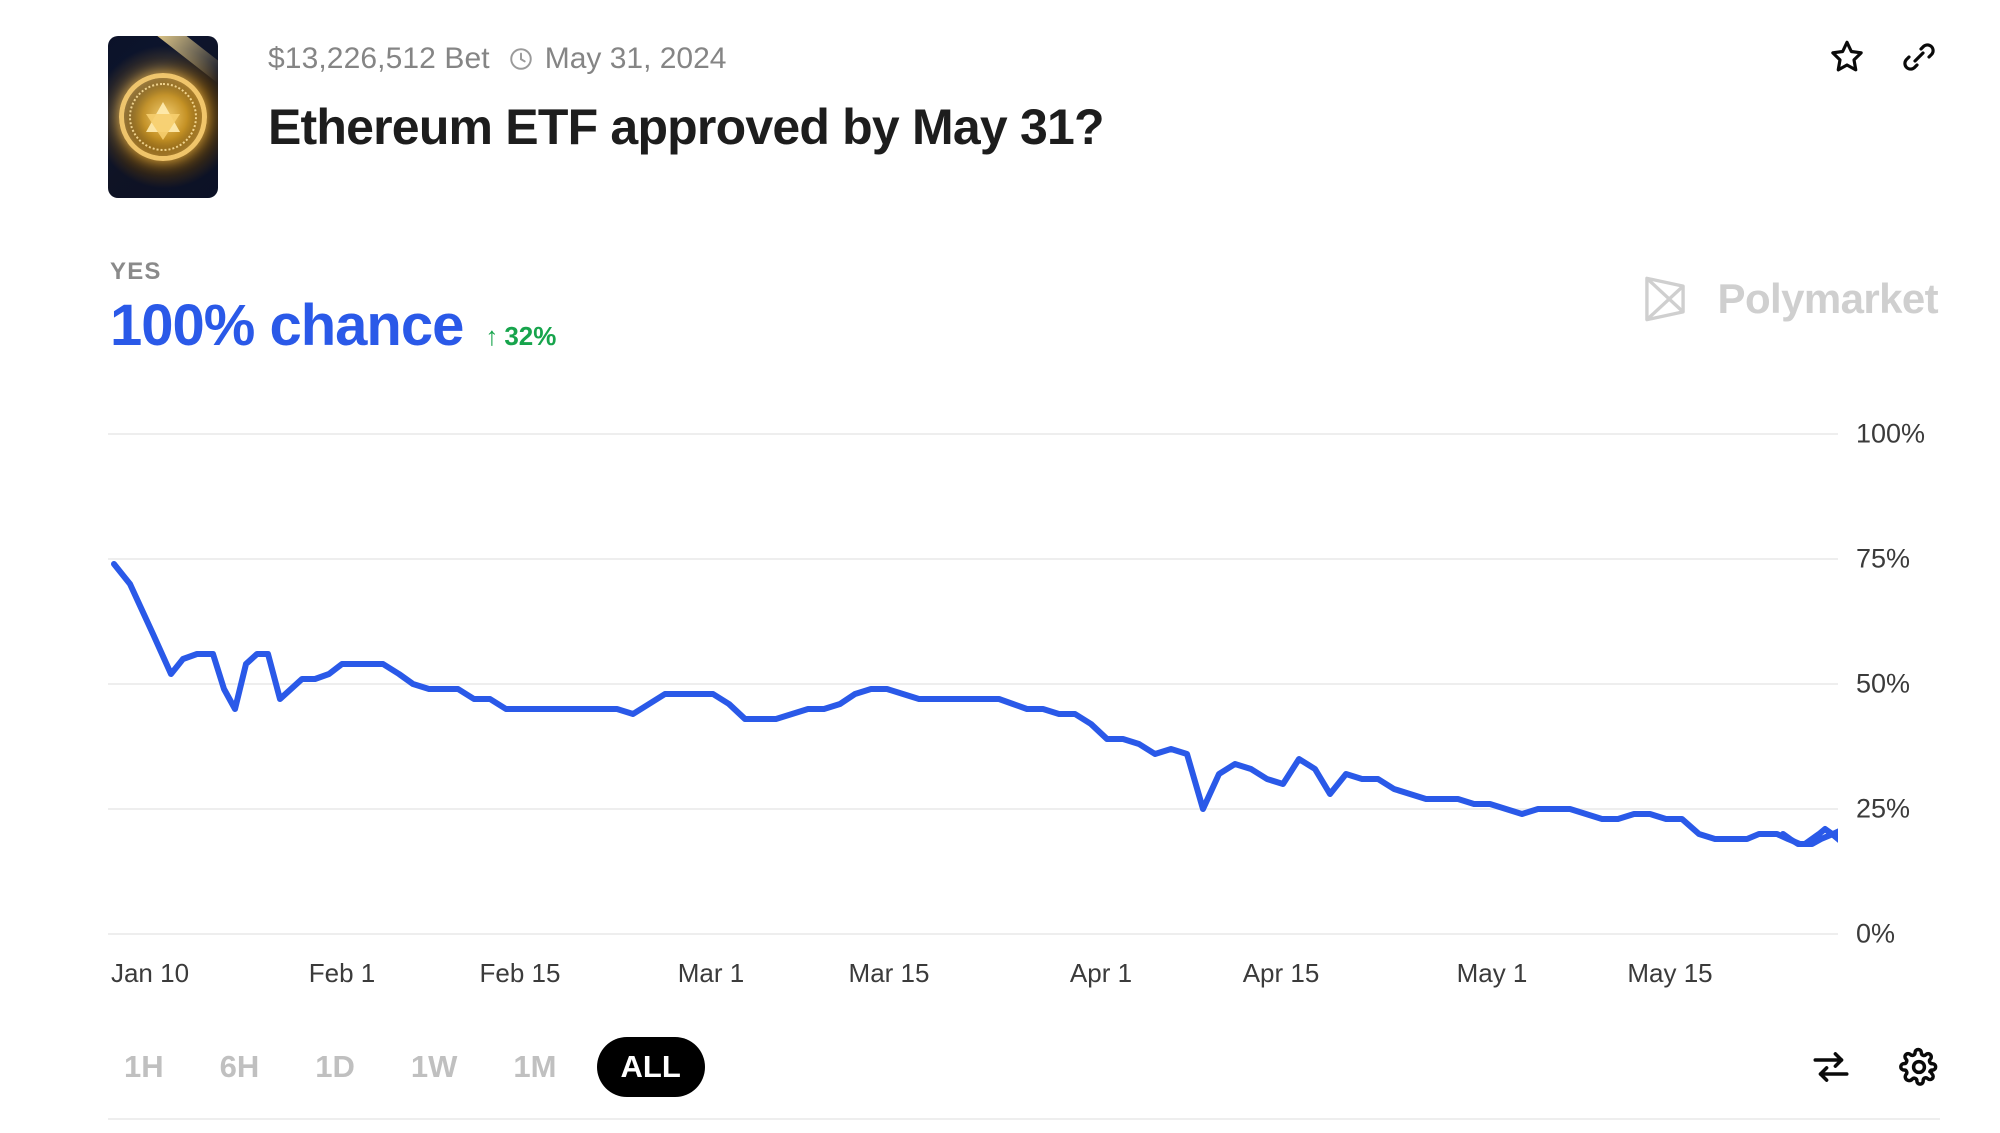 This screenshot has width=2000, height=1133. What do you see at coordinates (497, 59) in the screenshot?
I see `market-meta: $13,226,512 Bet May 31, 2024` at bounding box center [497, 59].